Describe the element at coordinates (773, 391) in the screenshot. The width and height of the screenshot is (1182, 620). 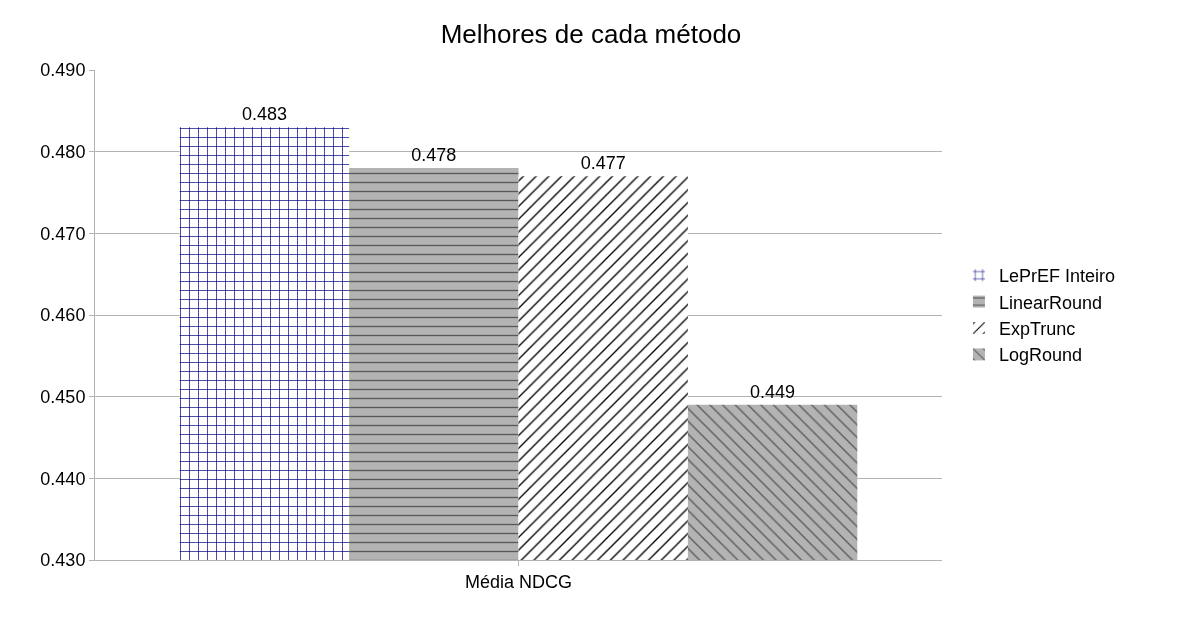
I see `data-label: 0.449` at that location.